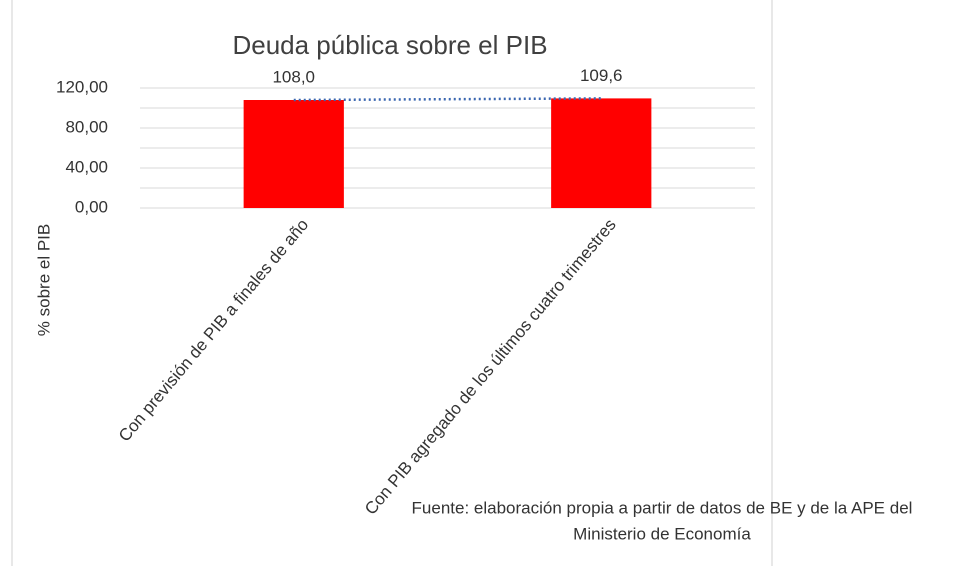 The height and width of the screenshot is (566, 960). What do you see at coordinates (293, 76) in the screenshot?
I see `data-label: 108,0` at bounding box center [293, 76].